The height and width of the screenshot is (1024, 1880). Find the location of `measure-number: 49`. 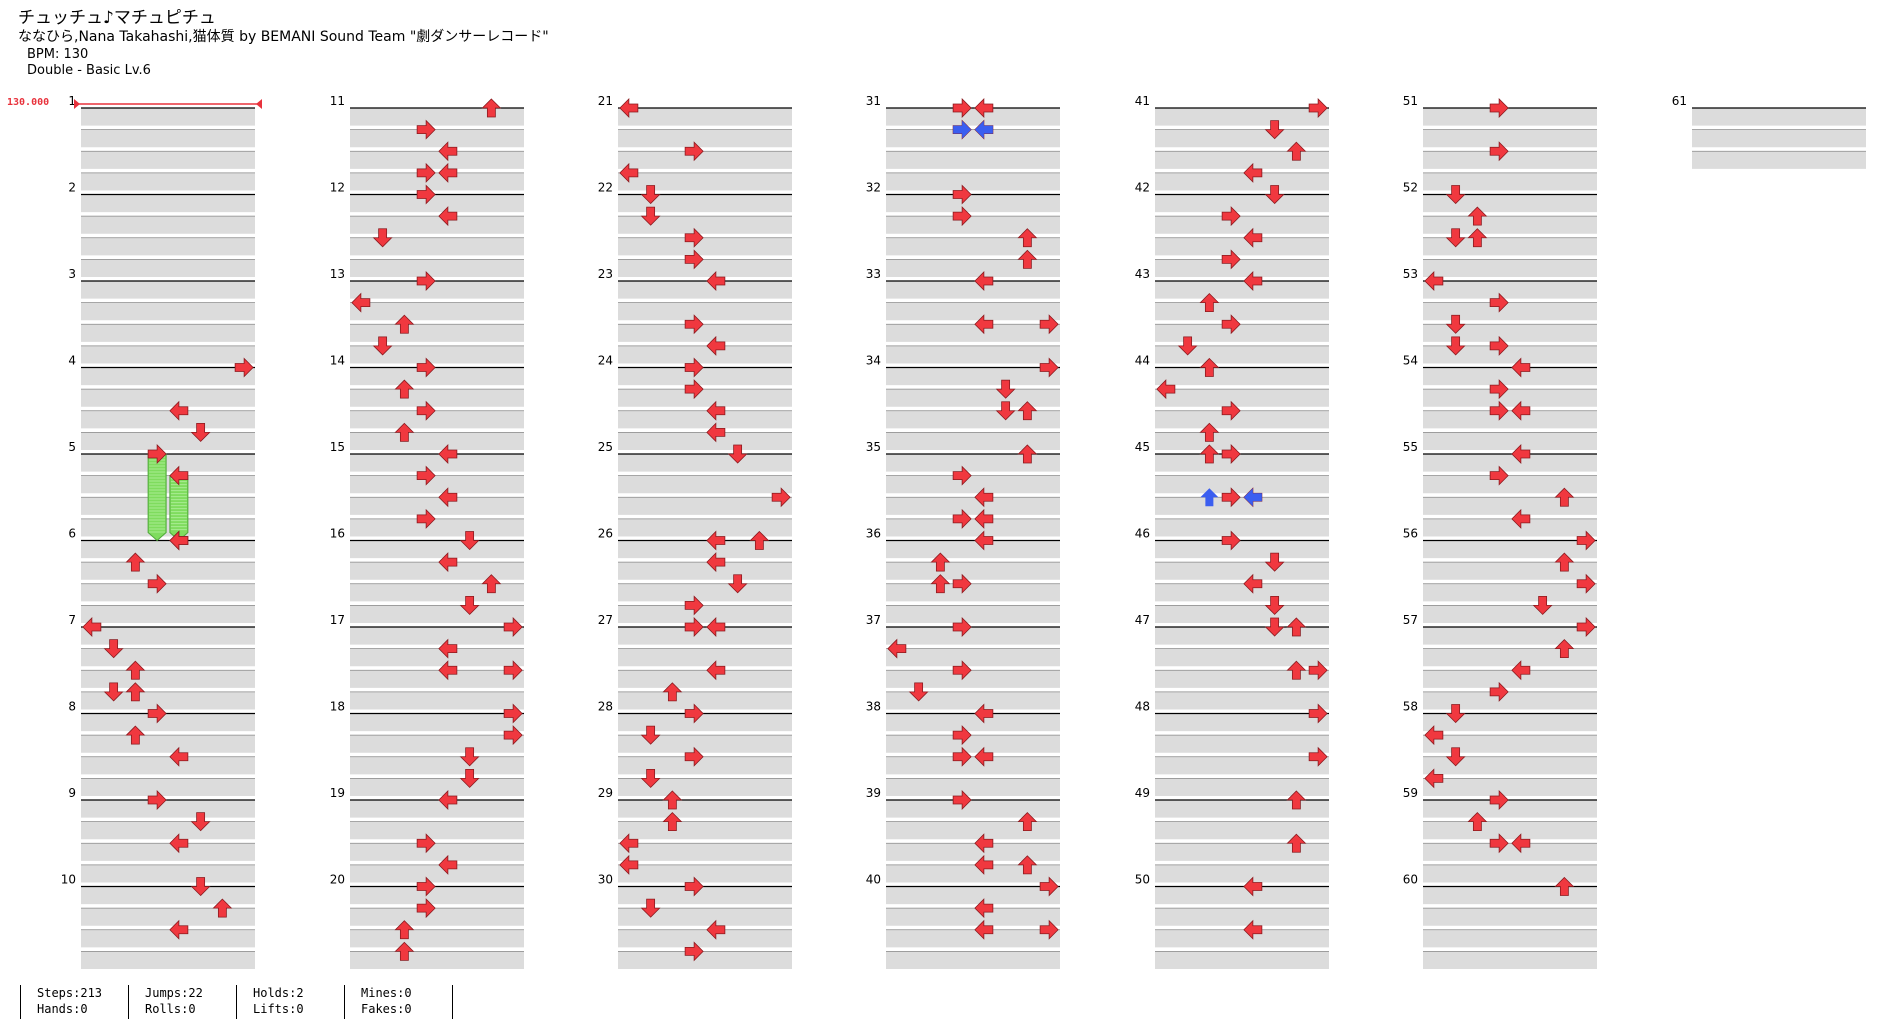

measure-number: 49 is located at coordinates (1142, 793).